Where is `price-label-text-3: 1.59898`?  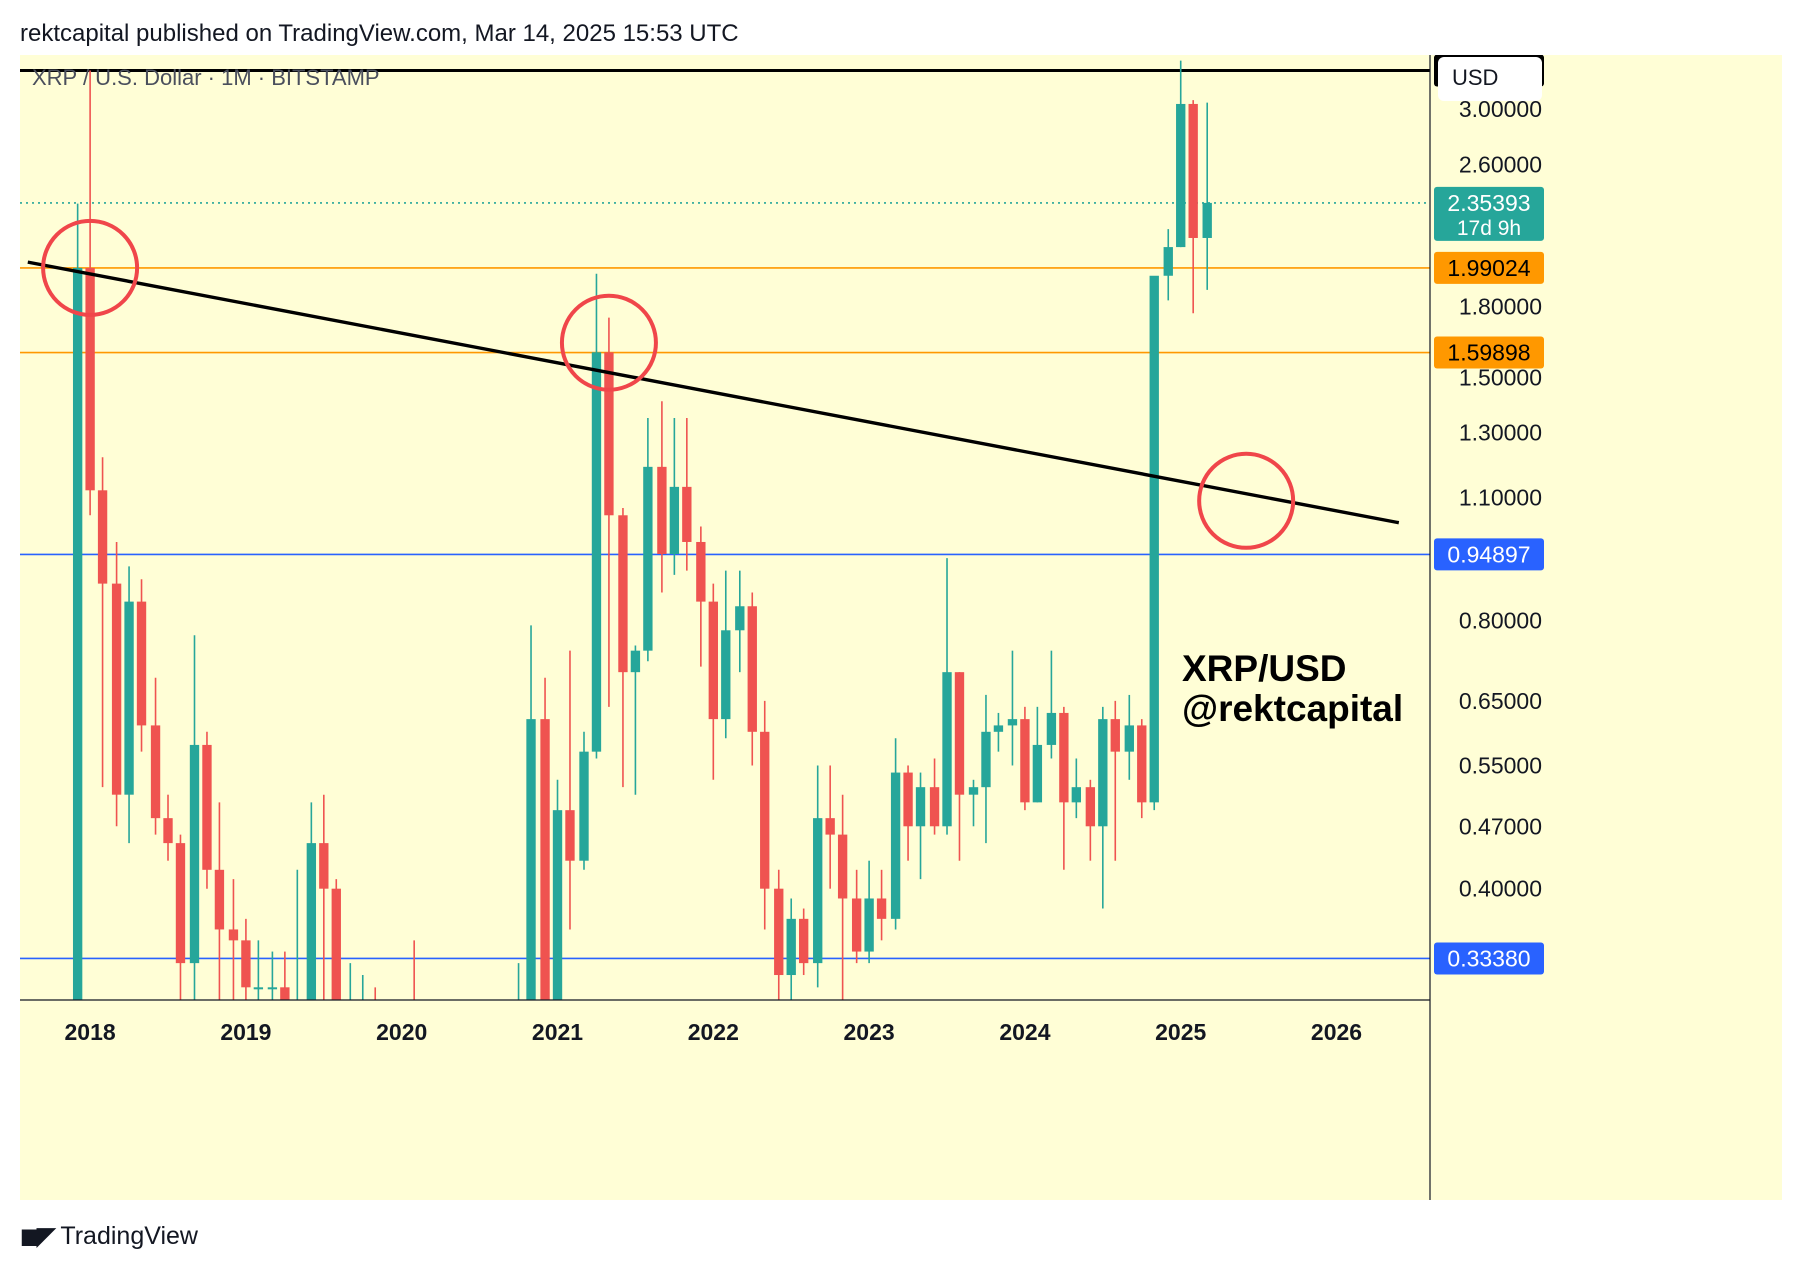
price-label-text-3: 1.59898 is located at coordinates (1488, 353).